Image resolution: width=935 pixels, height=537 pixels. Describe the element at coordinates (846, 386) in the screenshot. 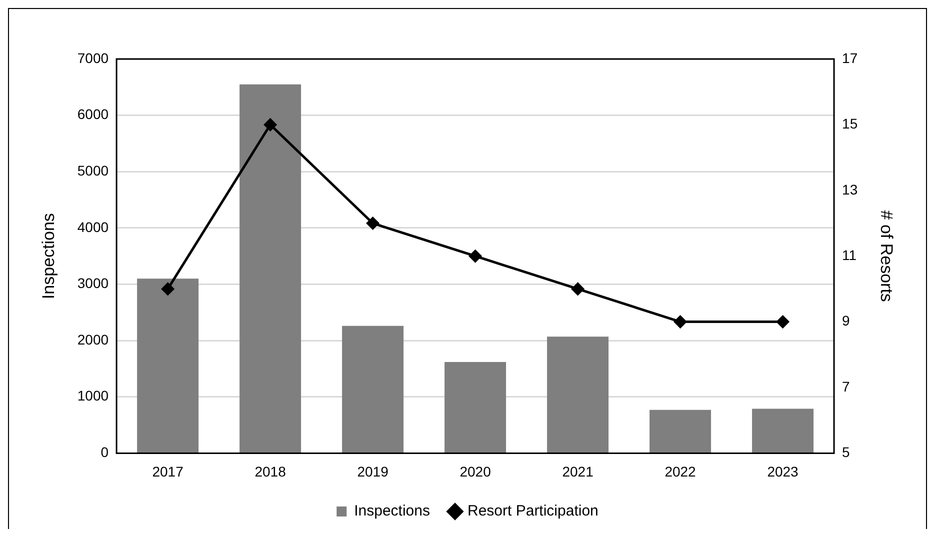

I see `y2-tick-label: 7` at that location.